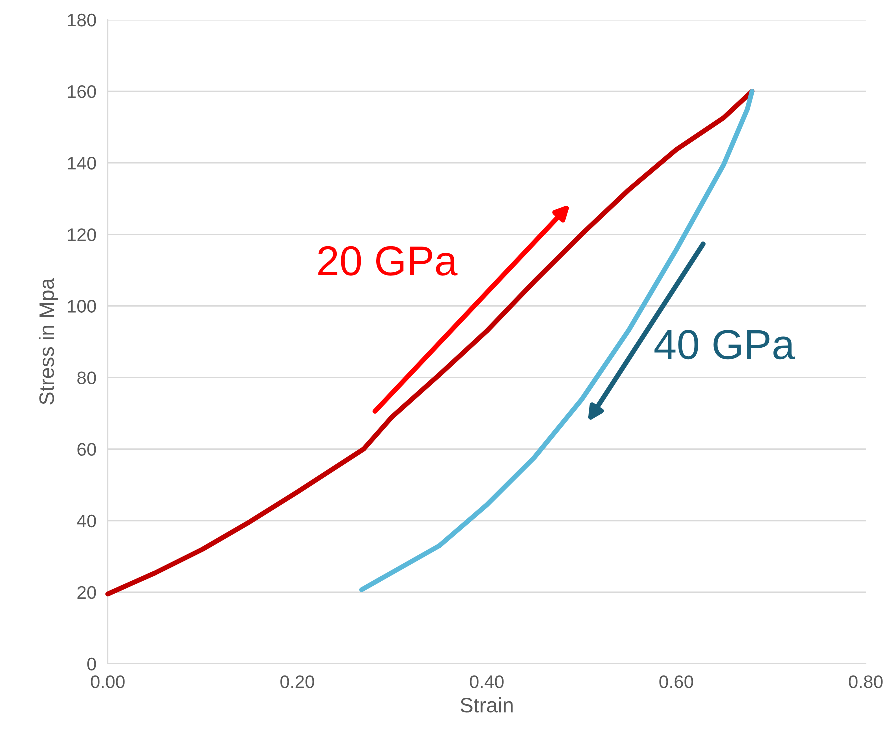  What do you see at coordinates (82, 91) in the screenshot?
I see `y-tick-label: 160` at bounding box center [82, 91].